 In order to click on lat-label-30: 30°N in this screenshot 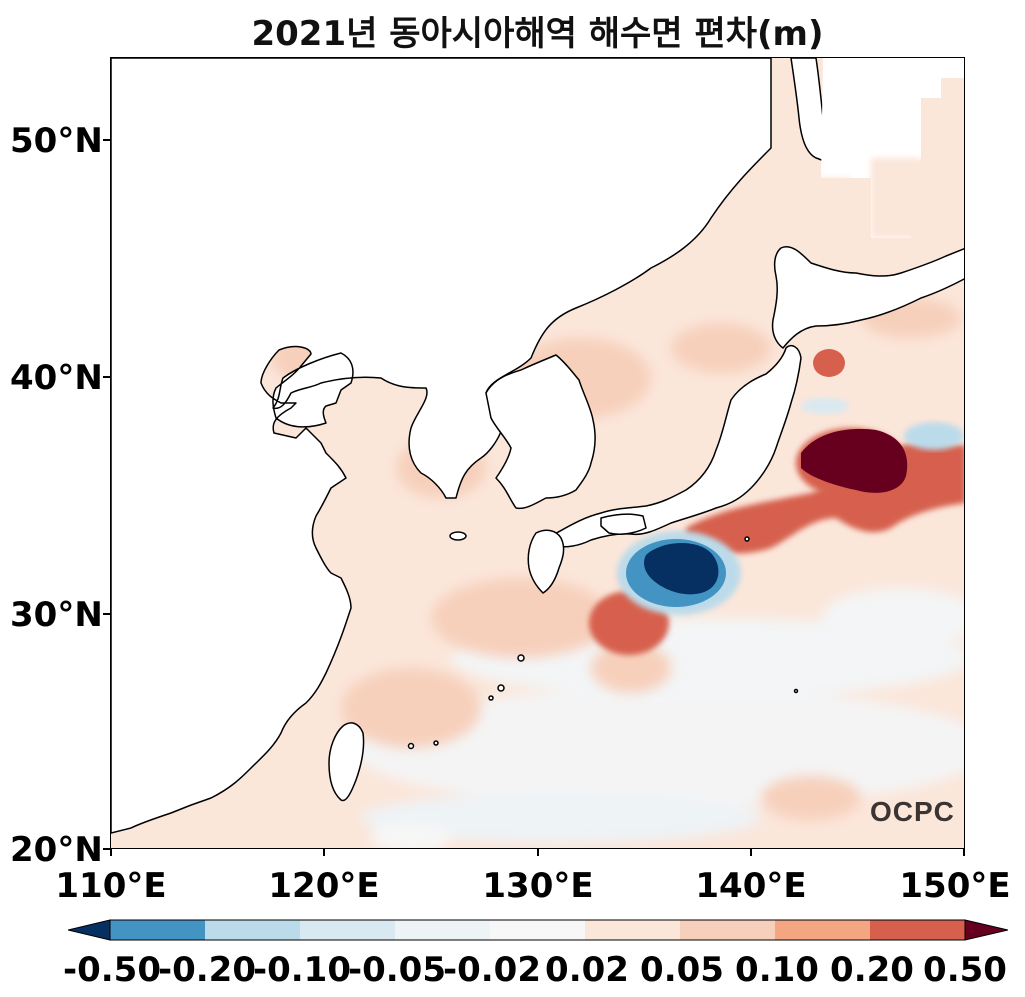, I will do `click(56, 615)`.